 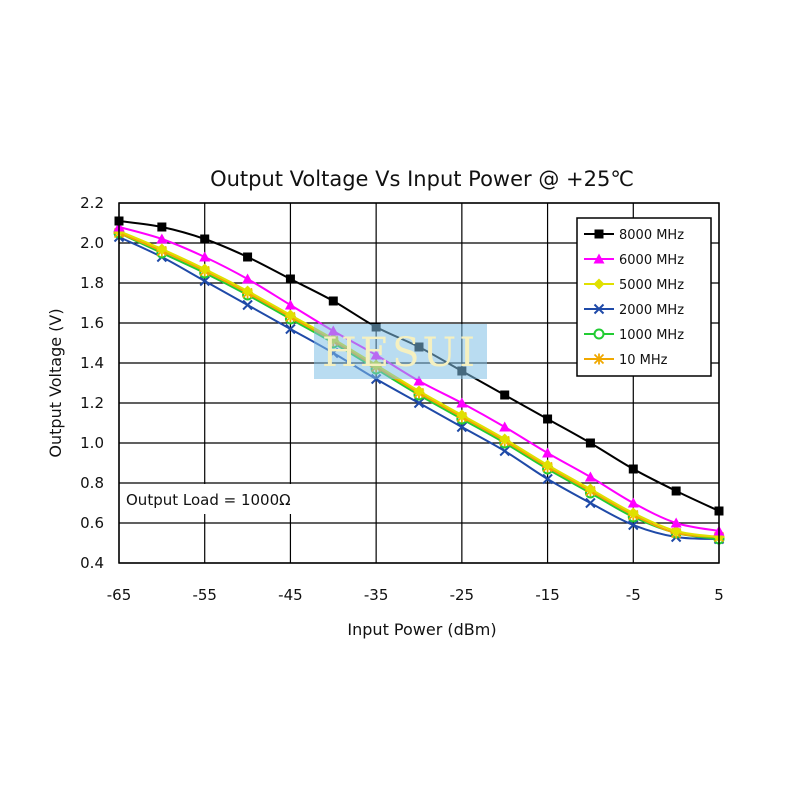 What do you see at coordinates (651, 335) in the screenshot?
I see `legend-label: 1000 MHz` at bounding box center [651, 335].